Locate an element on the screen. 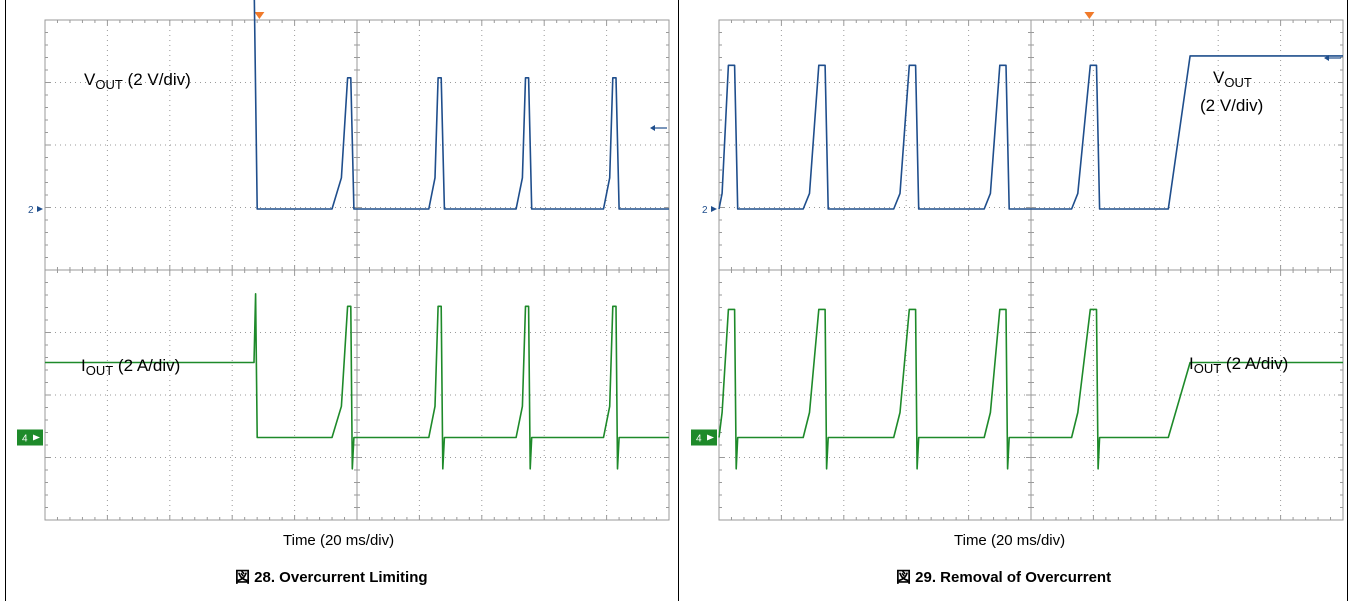 The height and width of the screenshot is (601, 1353). panel-divider is located at coordinates (678, 300).